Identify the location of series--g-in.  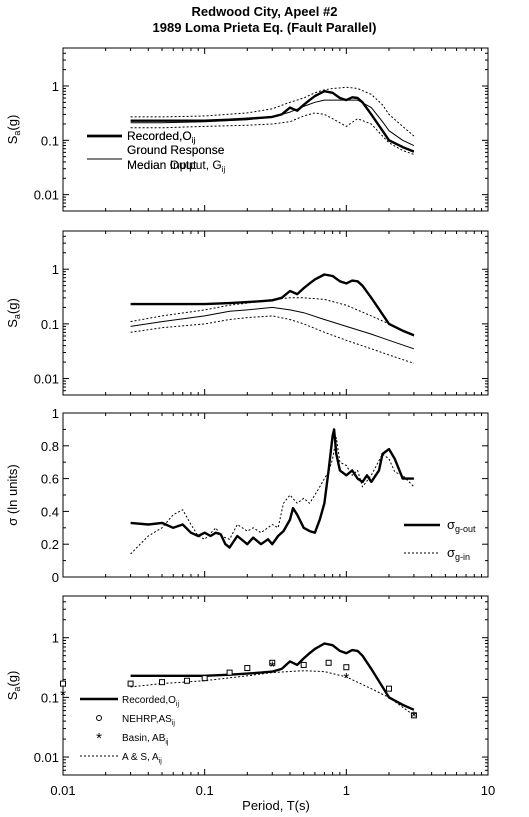
(272, 496).